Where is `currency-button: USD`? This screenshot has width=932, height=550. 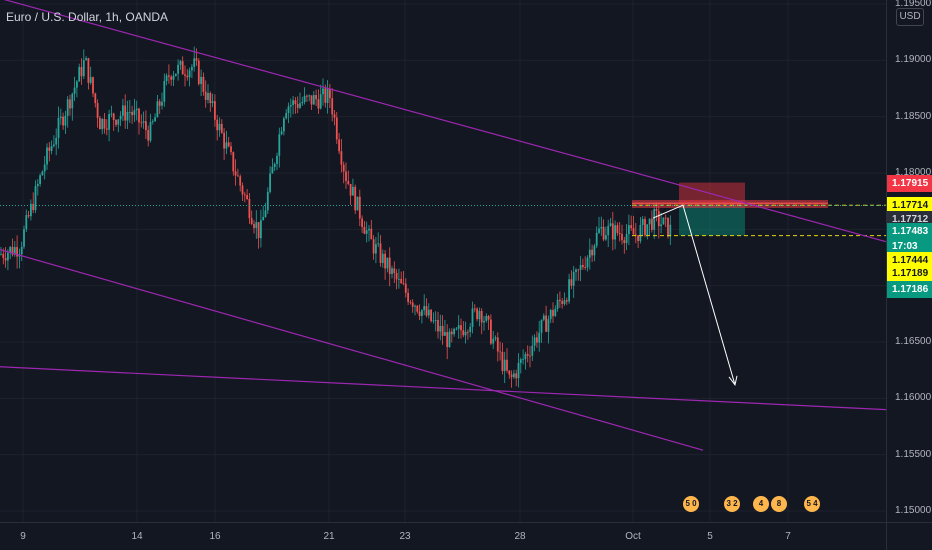 currency-button: USD is located at coordinates (910, 17).